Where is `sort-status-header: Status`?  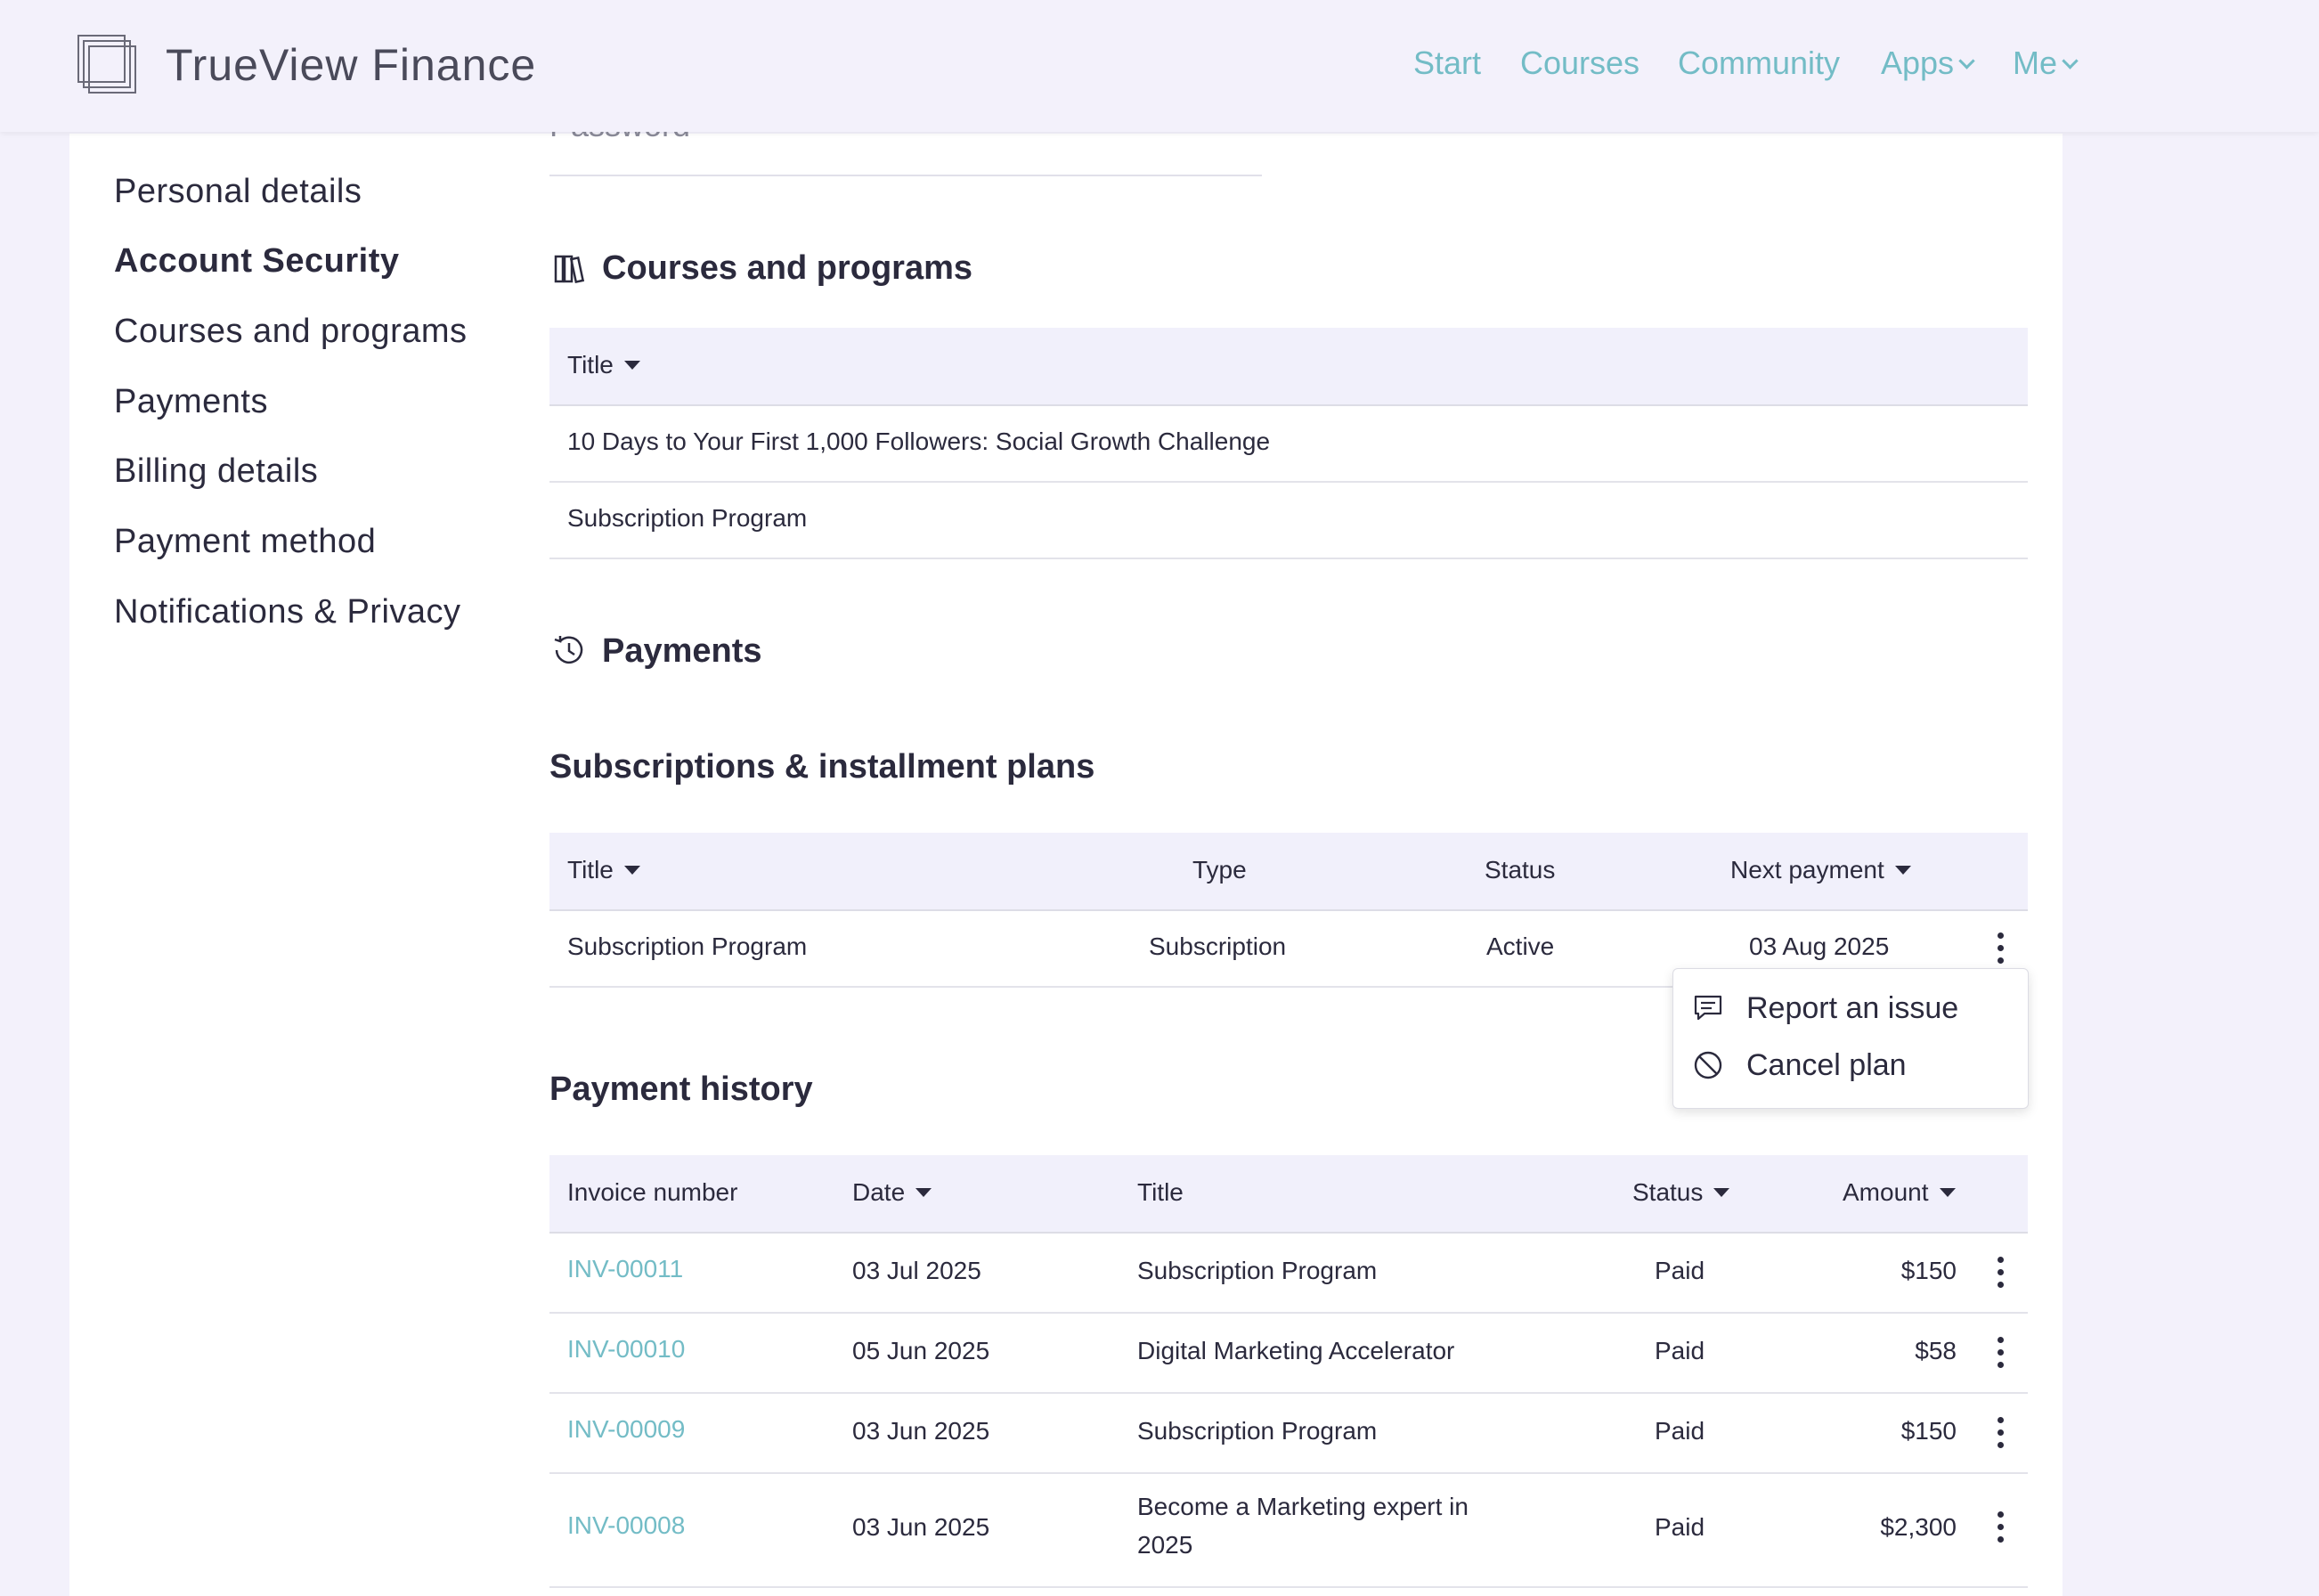
sort-status-header: Status is located at coordinates (1681, 1192).